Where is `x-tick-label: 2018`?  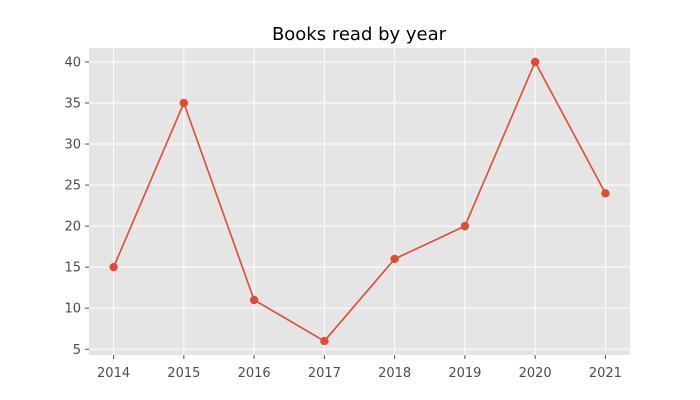 x-tick-label: 2018 is located at coordinates (394, 373).